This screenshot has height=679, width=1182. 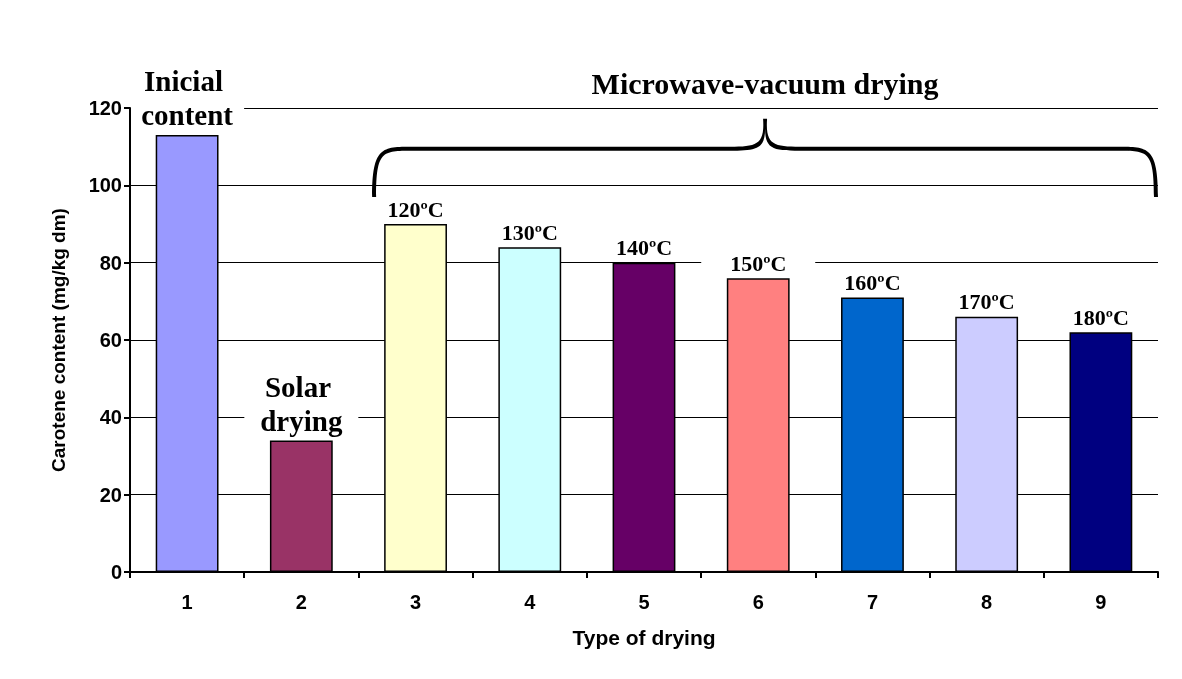 What do you see at coordinates (110, 417) in the screenshot?
I see `y-tick-label: 40` at bounding box center [110, 417].